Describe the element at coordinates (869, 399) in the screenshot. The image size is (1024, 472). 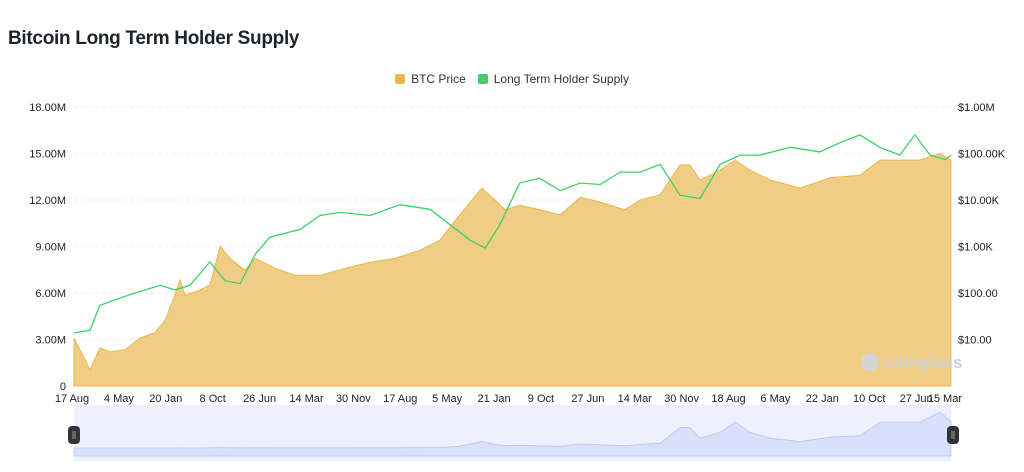
I see `x-tick-label: 10 Oct` at that location.